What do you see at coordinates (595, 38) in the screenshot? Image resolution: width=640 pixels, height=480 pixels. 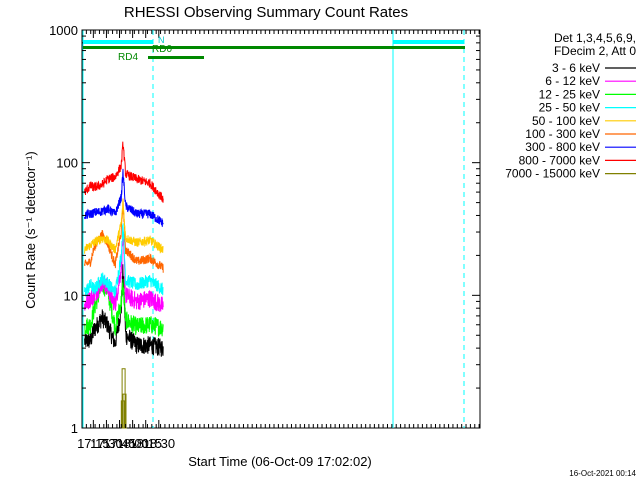 I see `legend-header-line-1: Det 1,3,4,5,6,9,` at bounding box center [595, 38].